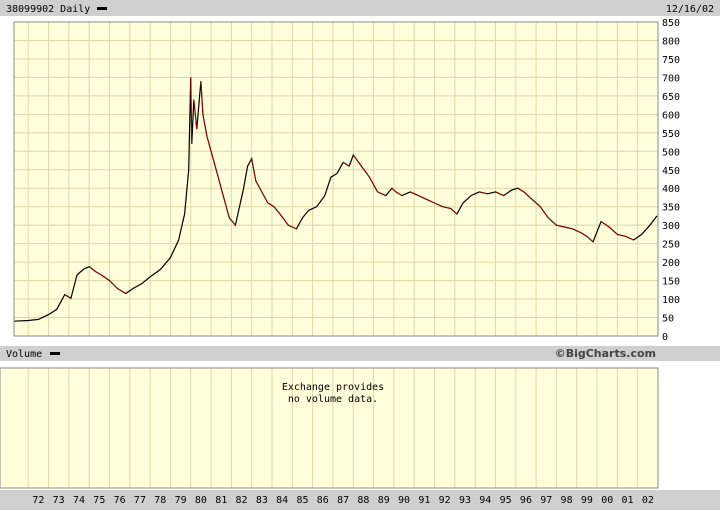 The width and height of the screenshot is (720, 510). I want to click on x-axis-bar, so click(360, 500).